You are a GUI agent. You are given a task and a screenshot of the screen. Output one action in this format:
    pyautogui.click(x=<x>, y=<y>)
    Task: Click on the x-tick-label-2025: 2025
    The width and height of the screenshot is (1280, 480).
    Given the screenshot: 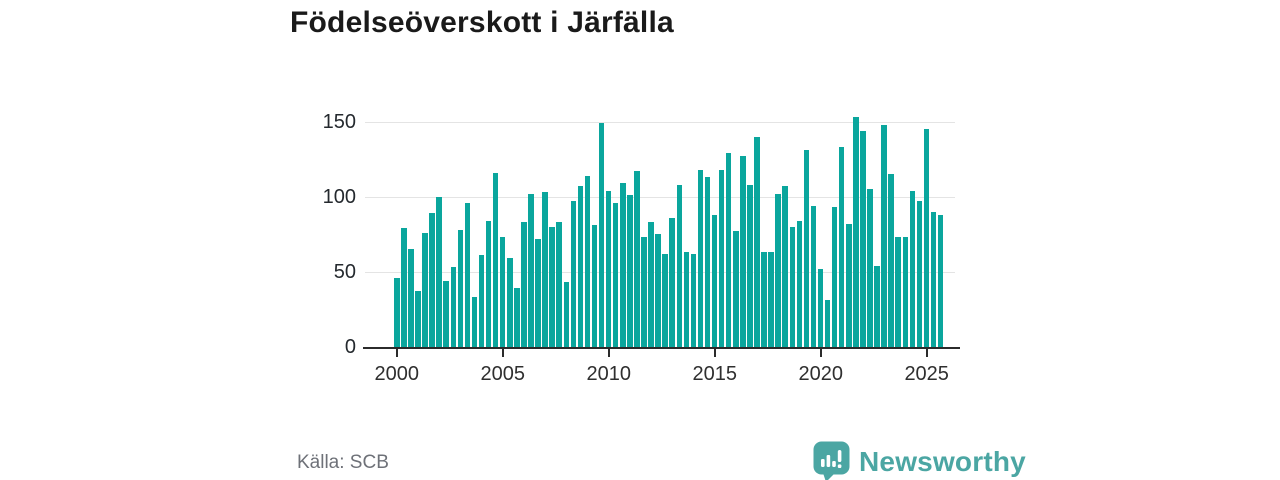 What is the action you would take?
    pyautogui.click(x=926, y=374)
    